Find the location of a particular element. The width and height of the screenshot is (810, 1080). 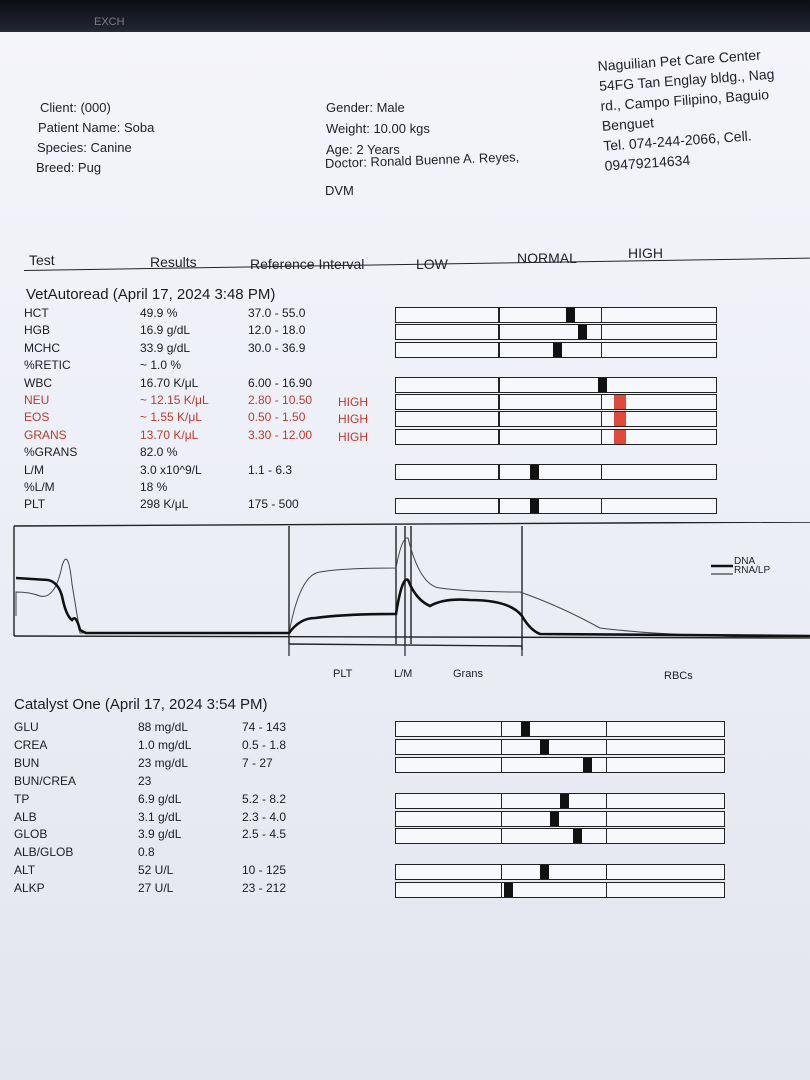

species-line: Species: Canine is located at coordinates (84, 147).